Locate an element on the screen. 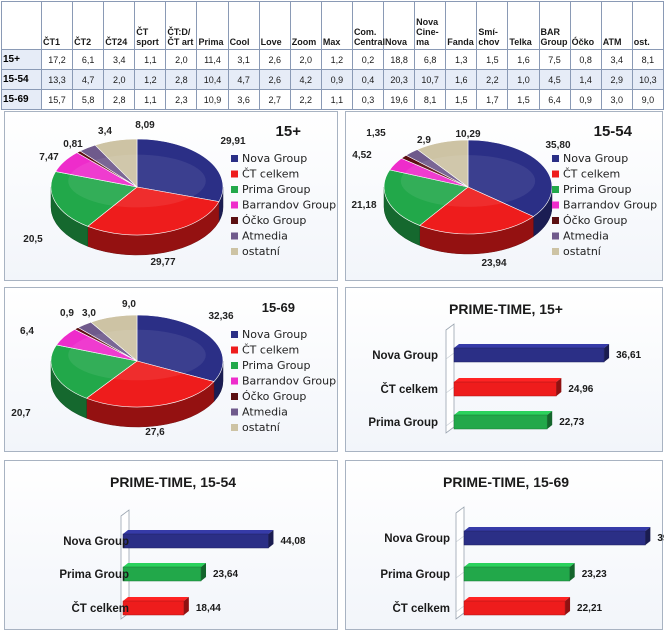 Image resolution: width=666 pixels, height=633 pixels. table-cell: 2,3 is located at coordinates (181, 99).